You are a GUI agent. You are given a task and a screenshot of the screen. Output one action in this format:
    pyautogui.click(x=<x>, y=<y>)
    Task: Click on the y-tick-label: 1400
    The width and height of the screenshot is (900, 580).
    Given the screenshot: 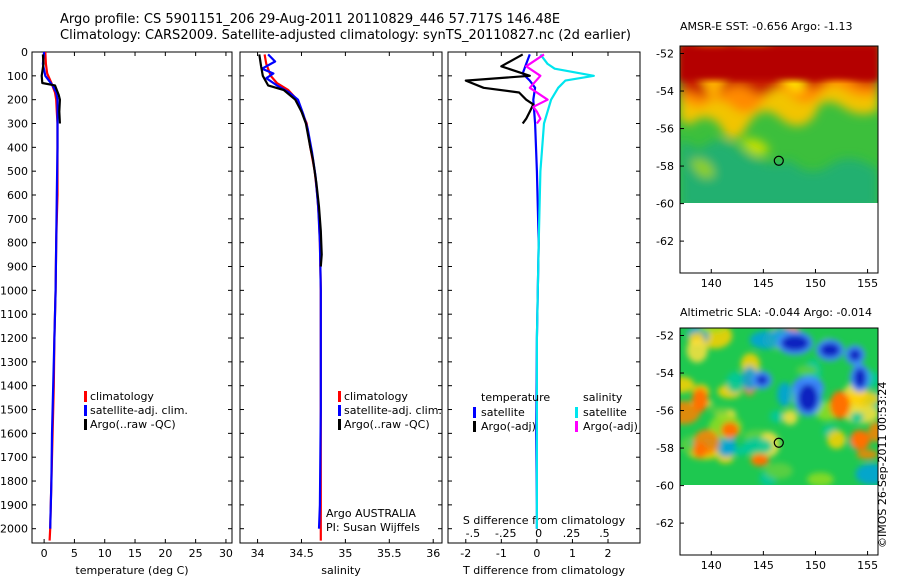 What is the action you would take?
    pyautogui.click(x=14, y=386)
    